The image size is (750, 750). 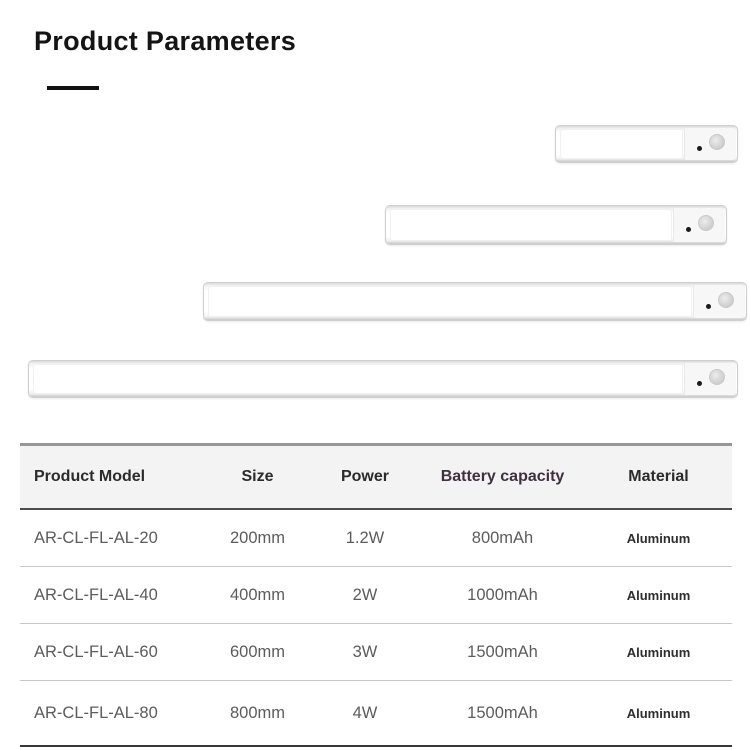 What do you see at coordinates (502, 537) in the screenshot?
I see `cell-battery: 800mAh` at bounding box center [502, 537].